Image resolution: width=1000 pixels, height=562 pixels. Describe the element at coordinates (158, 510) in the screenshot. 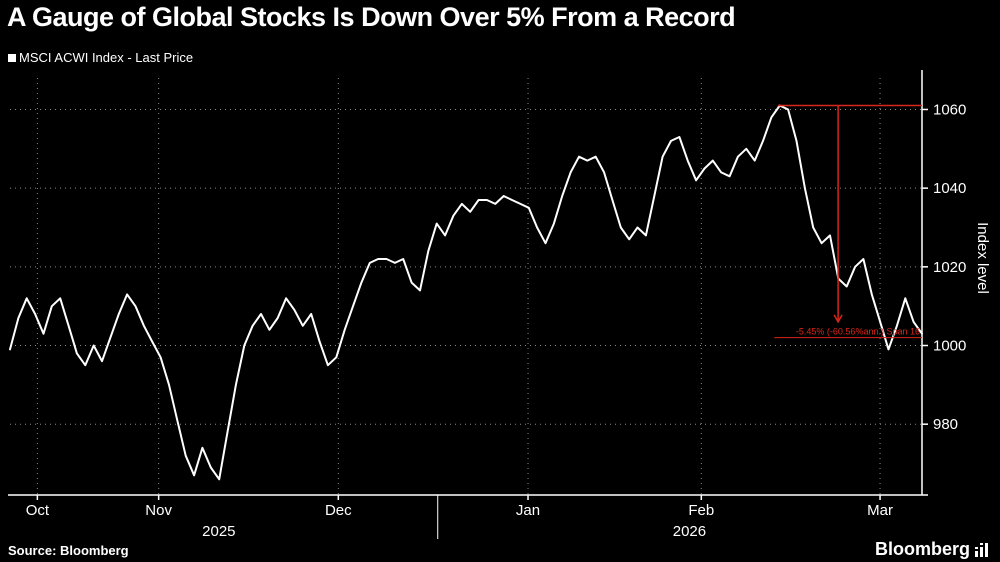

I see `x-tick-label: Nov` at that location.